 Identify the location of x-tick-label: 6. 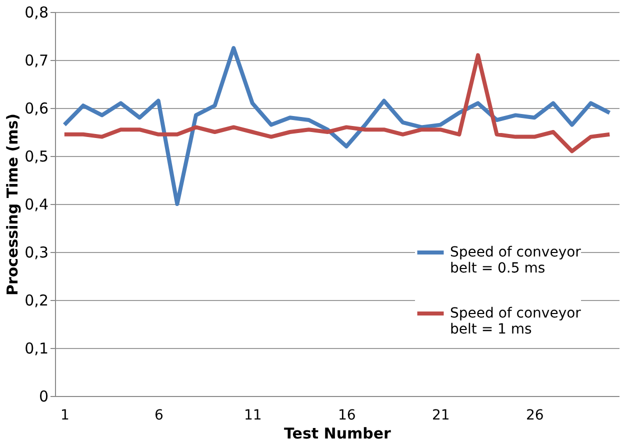
(159, 416).